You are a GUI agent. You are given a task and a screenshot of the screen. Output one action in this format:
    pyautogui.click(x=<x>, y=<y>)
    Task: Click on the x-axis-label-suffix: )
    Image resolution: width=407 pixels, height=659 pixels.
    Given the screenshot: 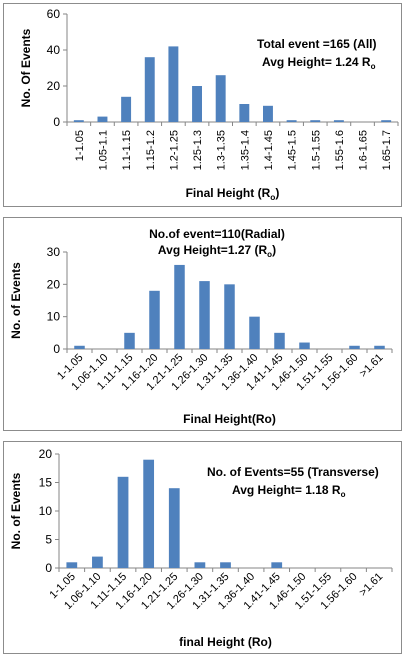 What is the action you would take?
    pyautogui.click(x=277, y=193)
    